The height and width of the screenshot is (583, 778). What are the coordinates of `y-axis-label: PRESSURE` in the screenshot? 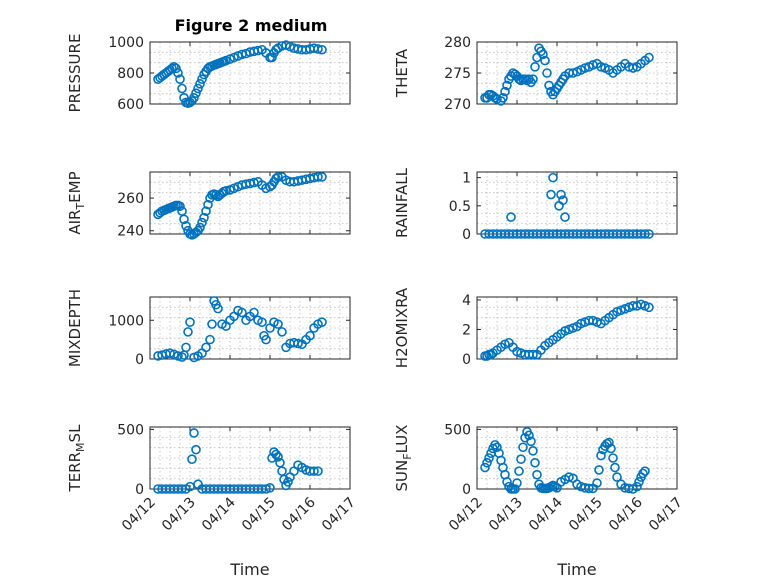 It's located at (75, 73).